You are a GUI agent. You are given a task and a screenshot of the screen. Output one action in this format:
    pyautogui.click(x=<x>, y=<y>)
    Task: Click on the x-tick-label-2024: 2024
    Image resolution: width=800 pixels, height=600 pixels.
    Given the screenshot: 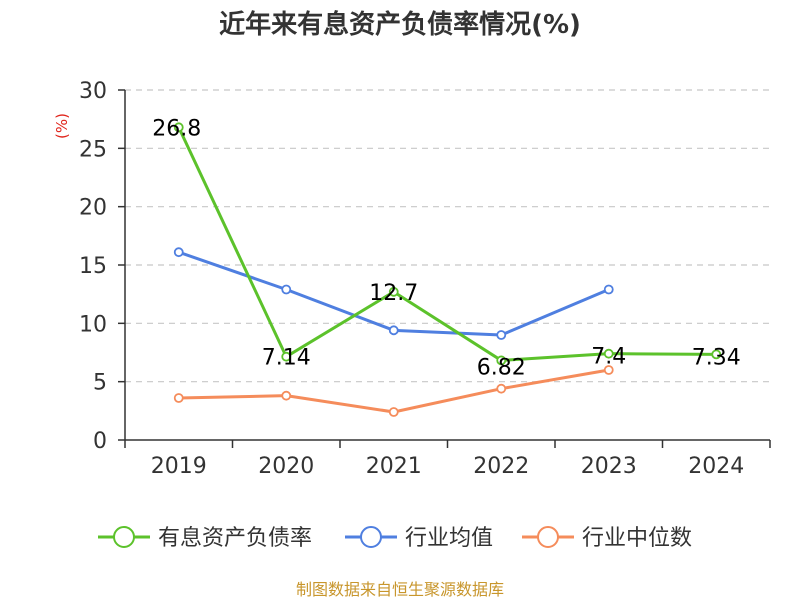 What is the action you would take?
    pyautogui.click(x=716, y=466)
    